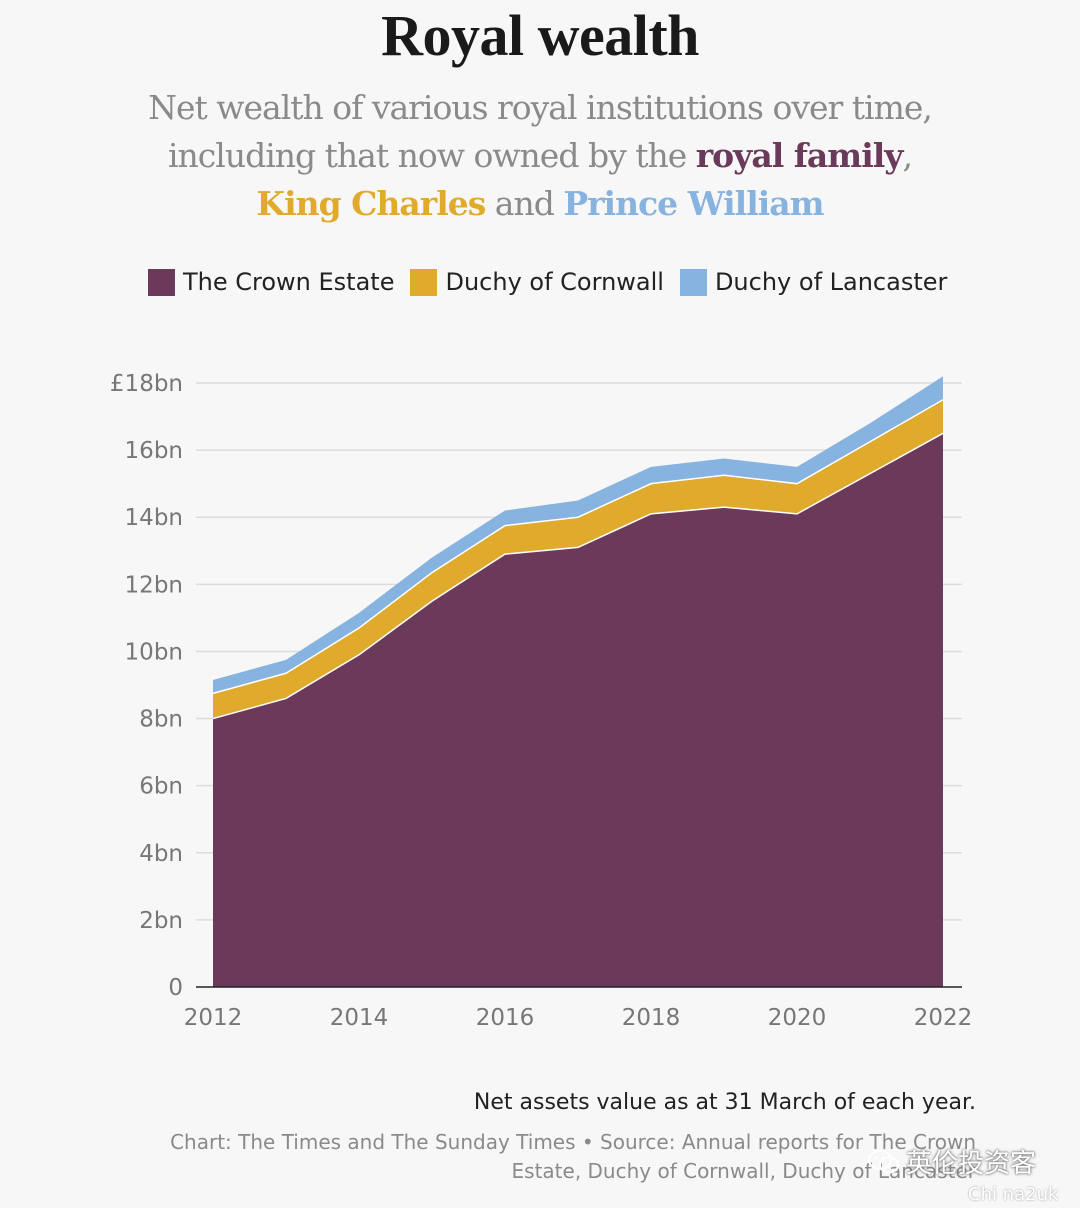  Describe the element at coordinates (693, 203) in the screenshot. I see `subtitle-prince-william: Prince William` at that location.